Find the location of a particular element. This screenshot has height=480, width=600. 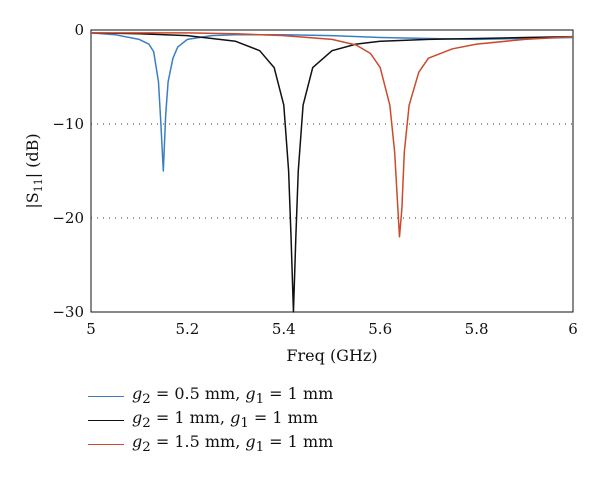

y-axis-title-tail: | (dB) is located at coordinates (32, 155).